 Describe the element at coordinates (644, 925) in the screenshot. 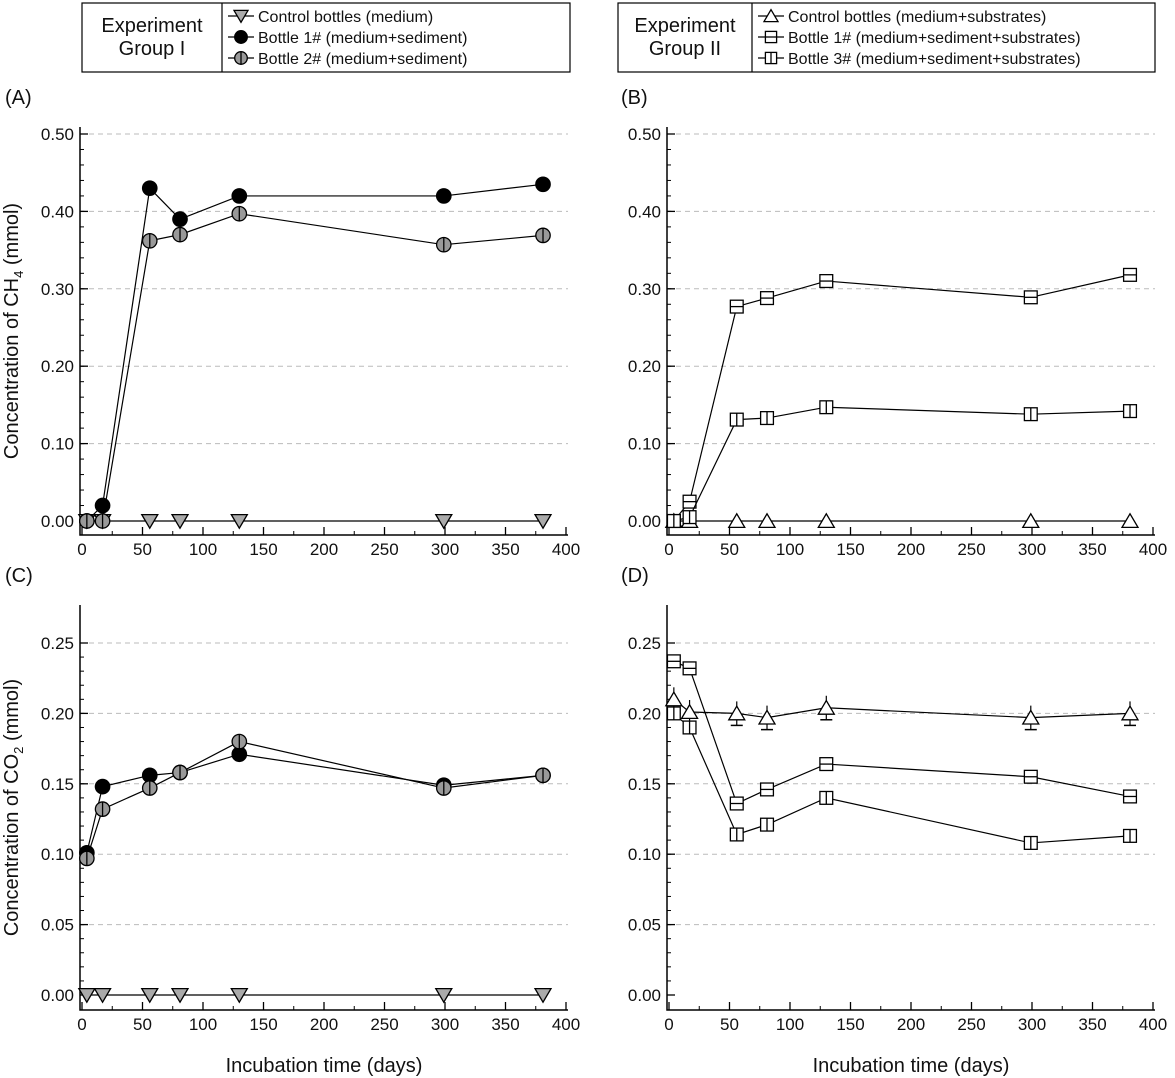

I see `y-tick-label: 0.05` at that location.